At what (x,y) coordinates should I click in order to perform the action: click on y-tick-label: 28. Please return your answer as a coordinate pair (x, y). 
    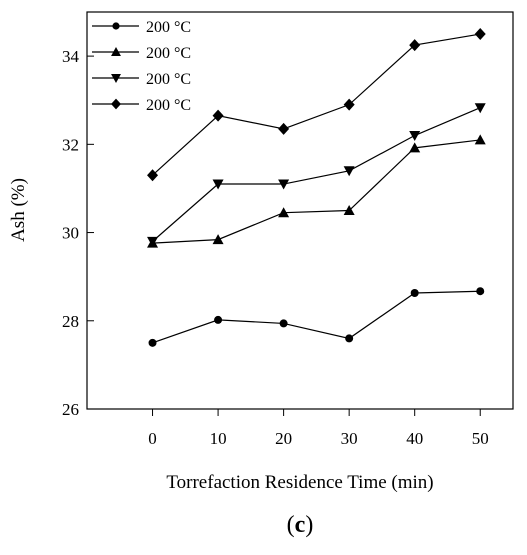
    Looking at the image, I should click on (70, 321).